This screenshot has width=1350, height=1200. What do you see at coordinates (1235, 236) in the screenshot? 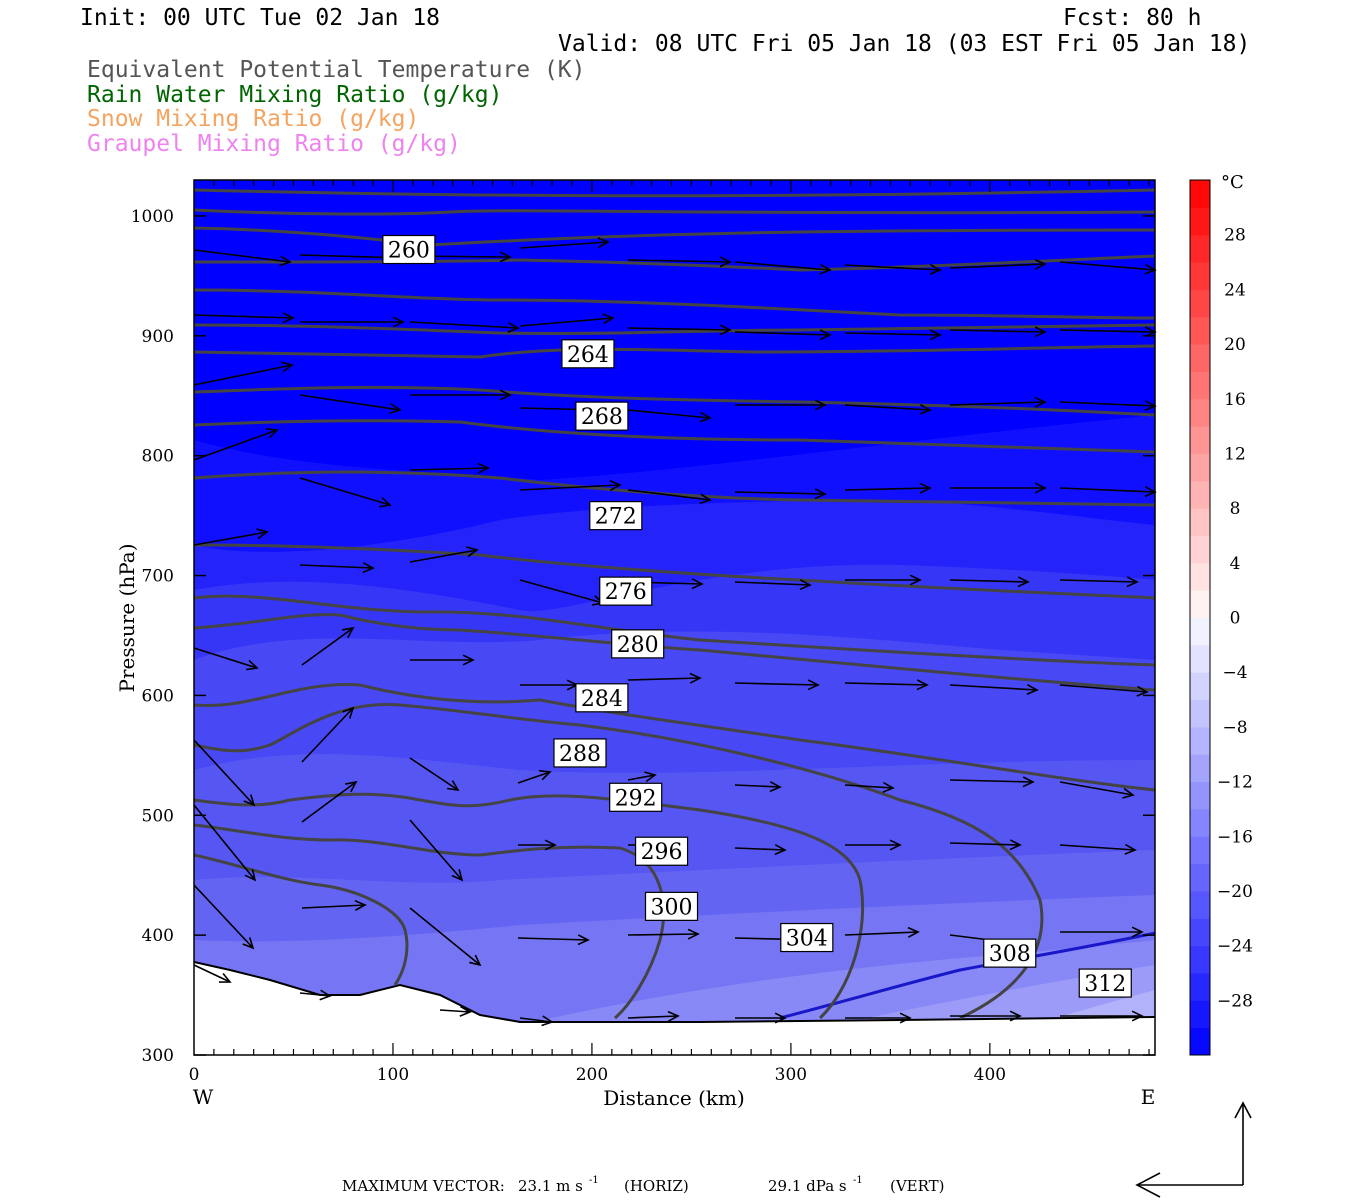
I see `colorbar-label: 28` at bounding box center [1235, 236].